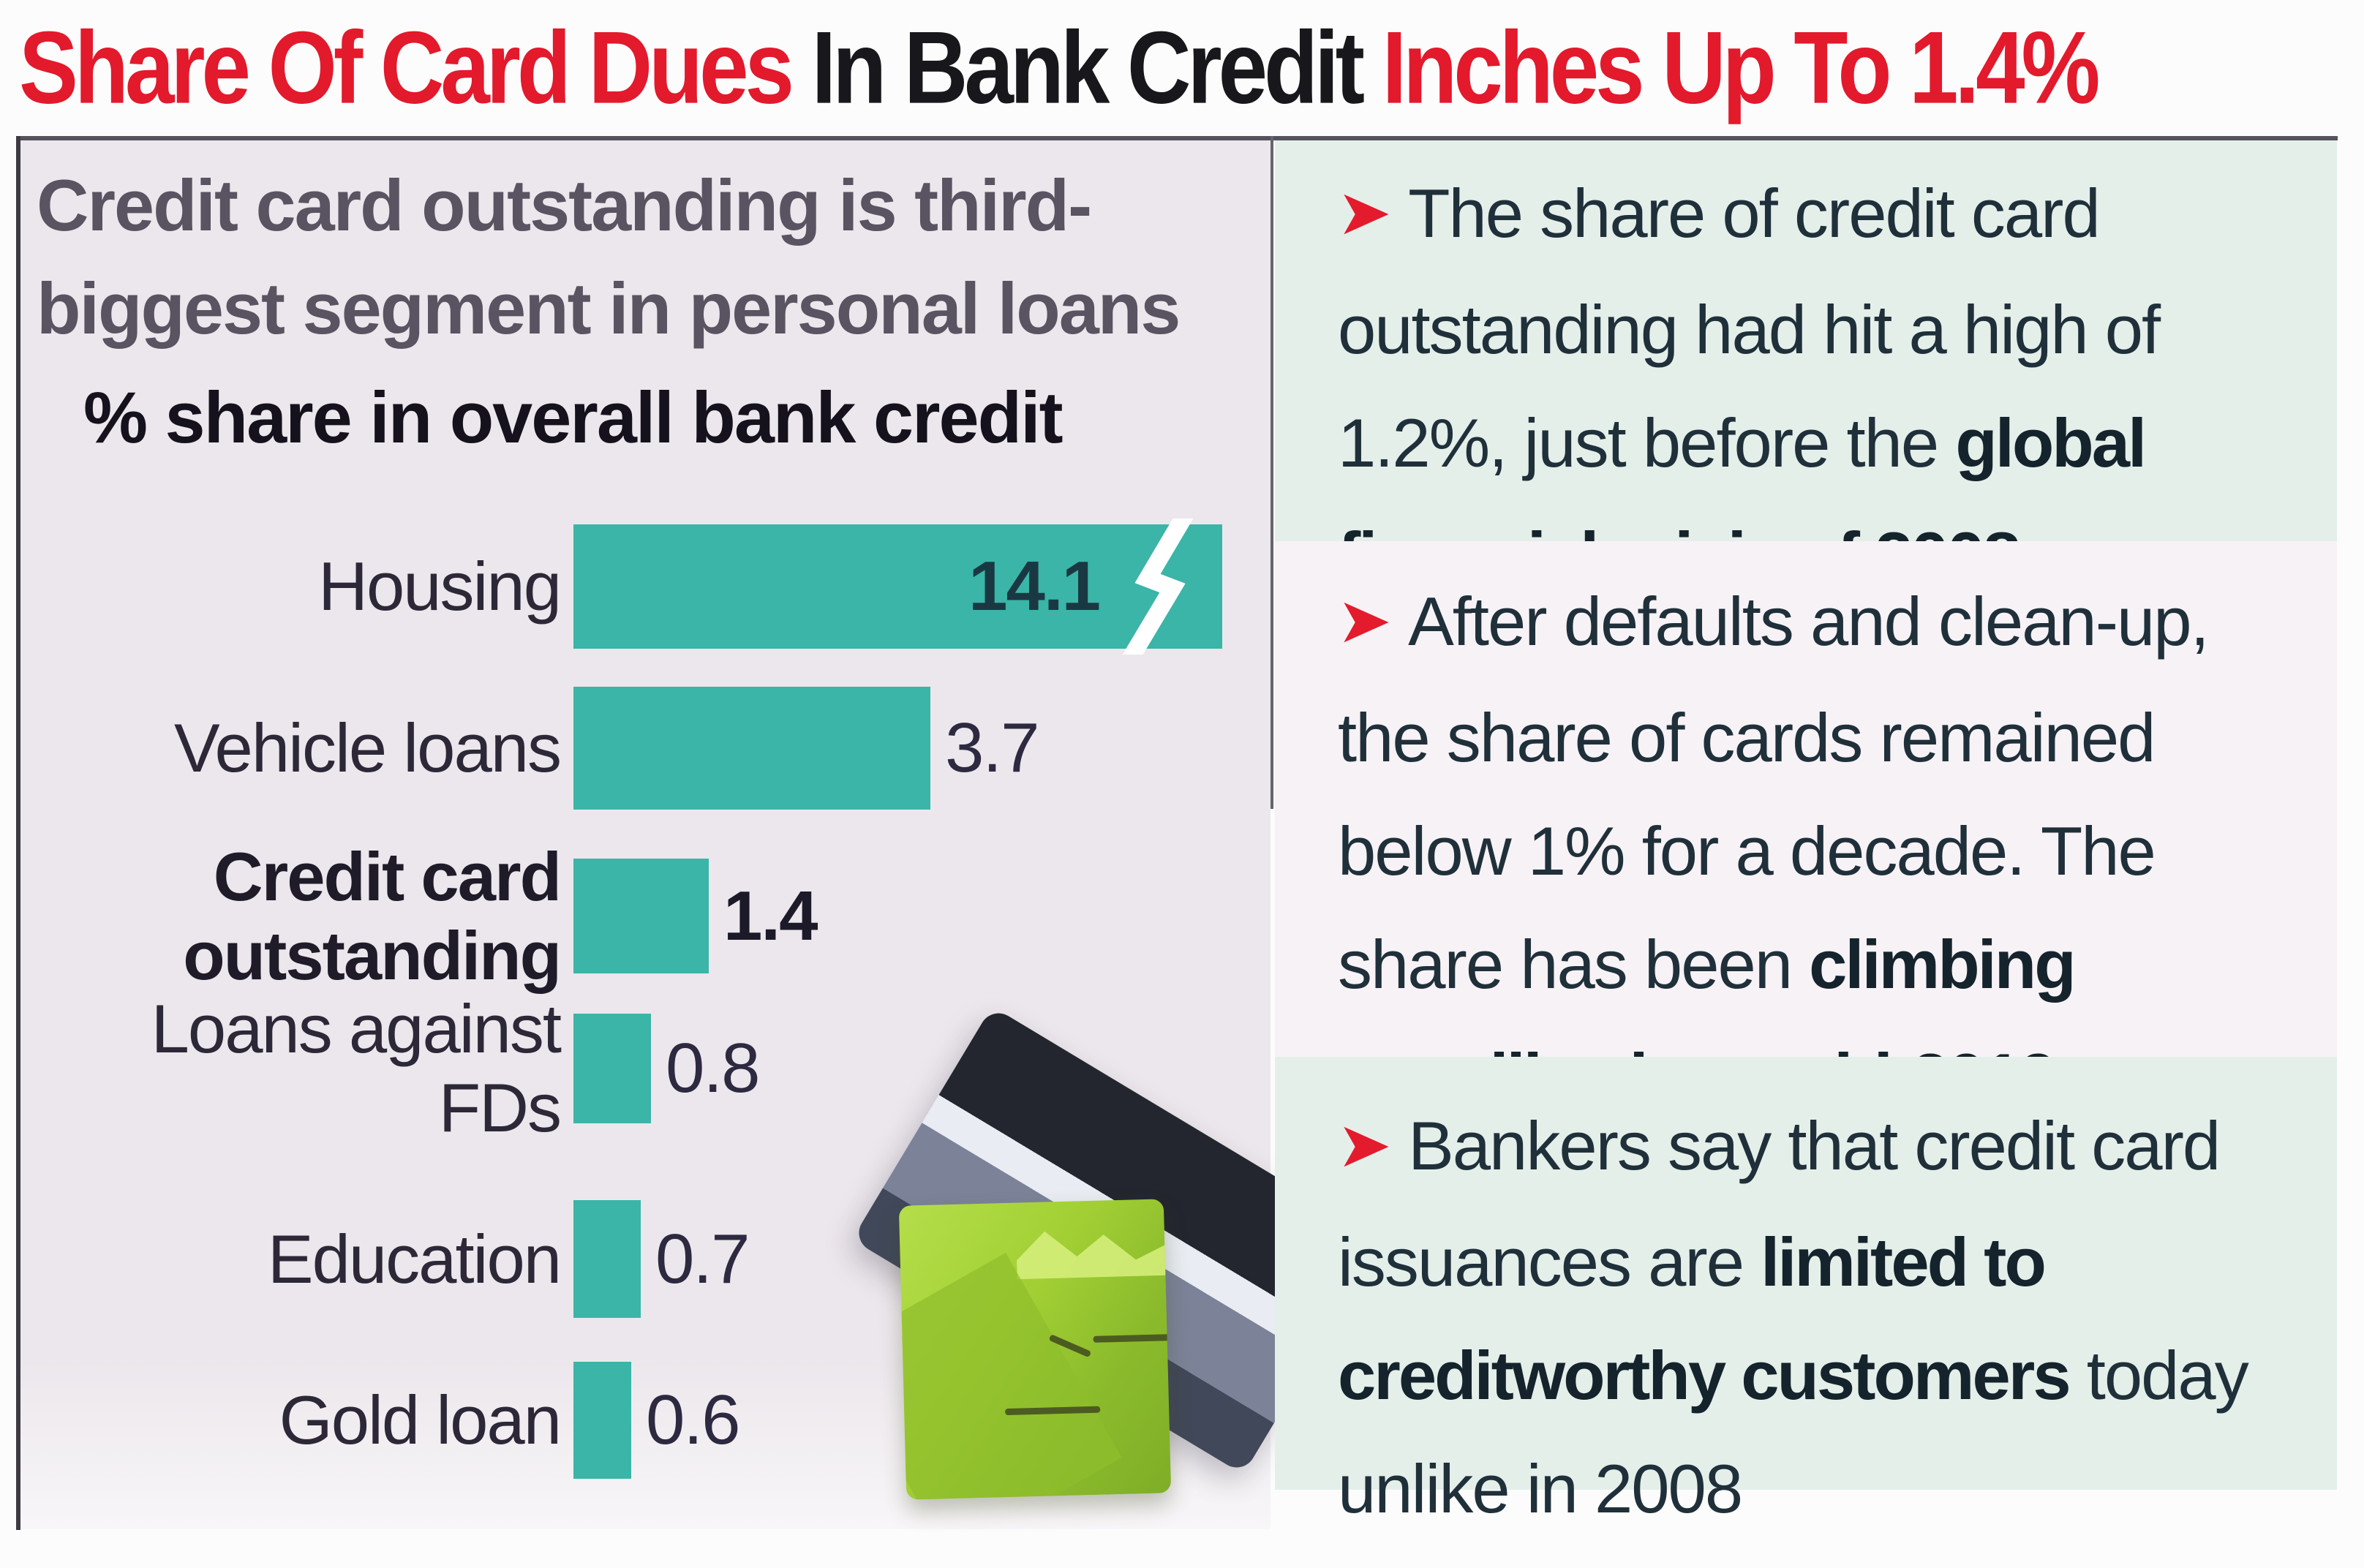 The image size is (2364, 1568). What do you see at coordinates (1009, 1376) in the screenshot?
I see `card-shade` at bounding box center [1009, 1376].